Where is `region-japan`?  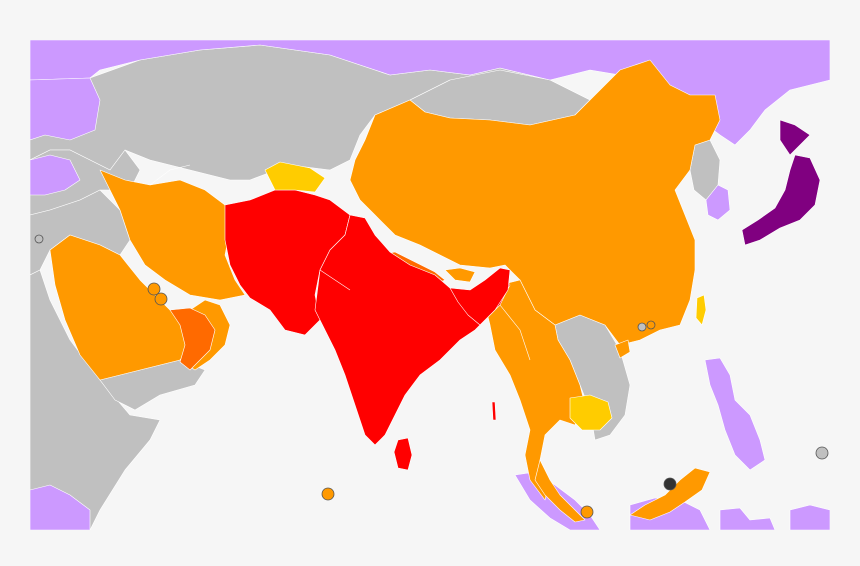 region-japan is located at coordinates (795, 137).